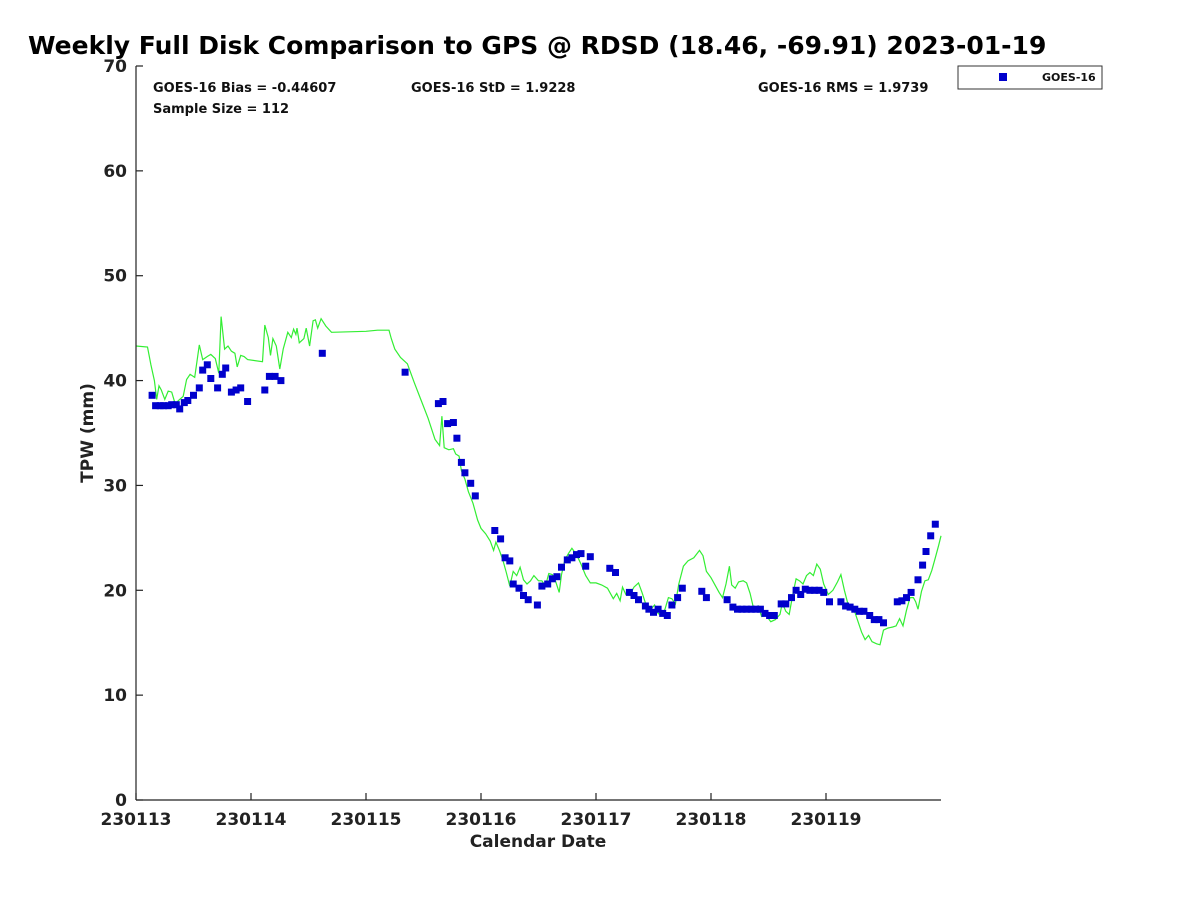 The height and width of the screenshot is (900, 1200). I want to click on legend-box, so click(1030, 77).